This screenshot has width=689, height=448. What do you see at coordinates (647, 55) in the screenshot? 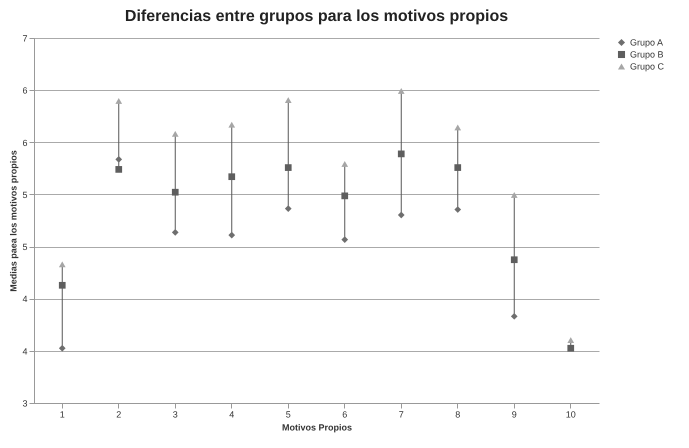
I see `legend-label: Grupo B` at bounding box center [647, 55].